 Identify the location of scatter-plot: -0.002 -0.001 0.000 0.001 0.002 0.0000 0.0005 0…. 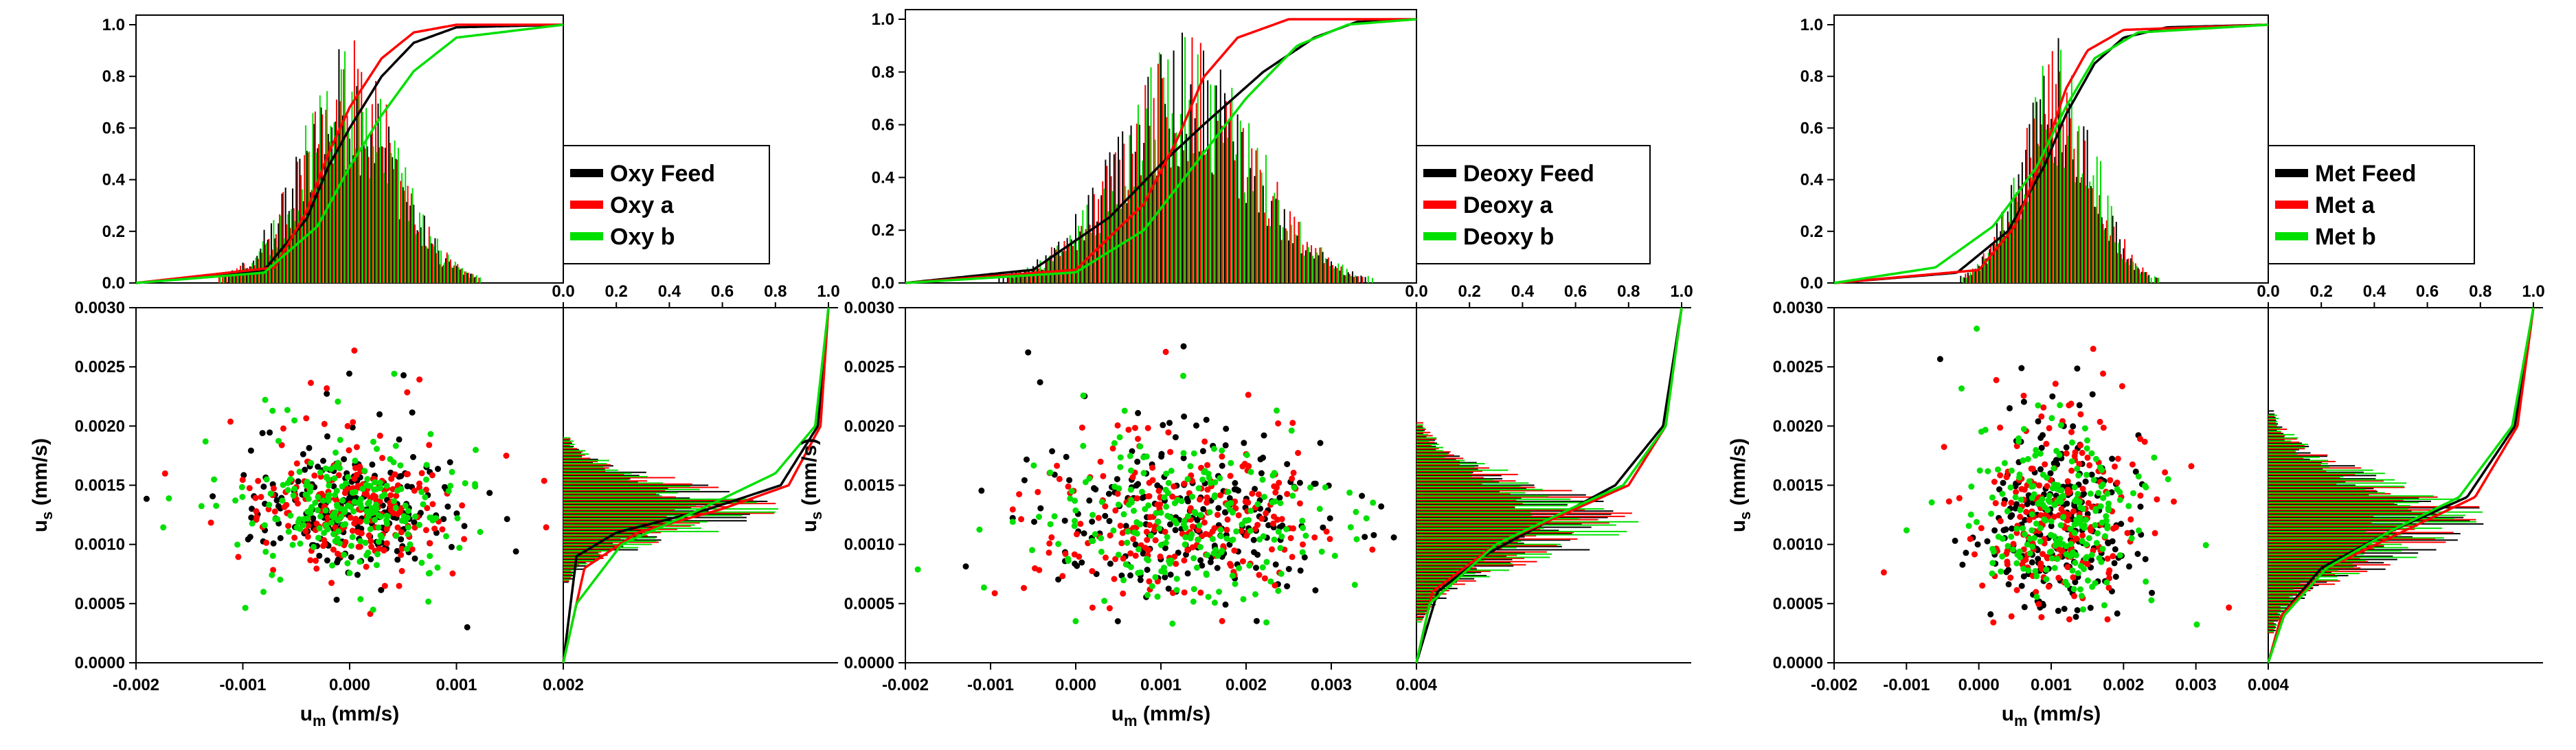
(306, 514).